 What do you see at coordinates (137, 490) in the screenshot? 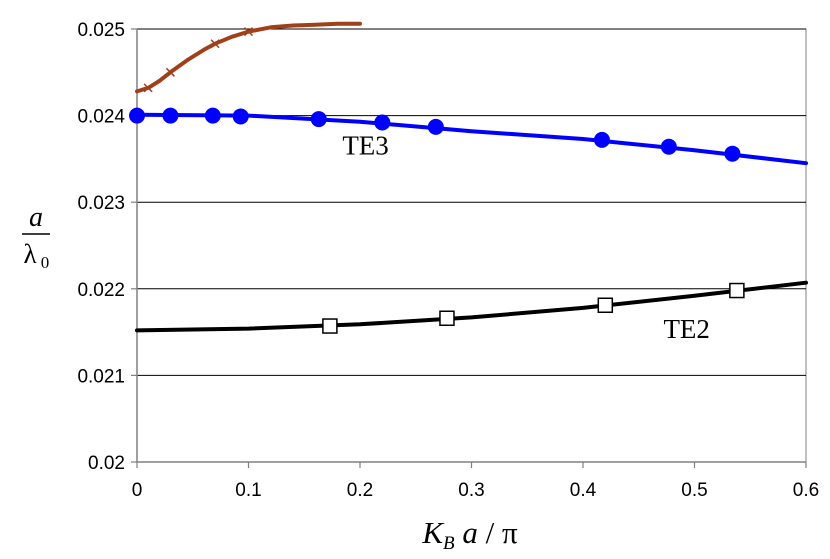
I see `x-tick-label: 0` at bounding box center [137, 490].